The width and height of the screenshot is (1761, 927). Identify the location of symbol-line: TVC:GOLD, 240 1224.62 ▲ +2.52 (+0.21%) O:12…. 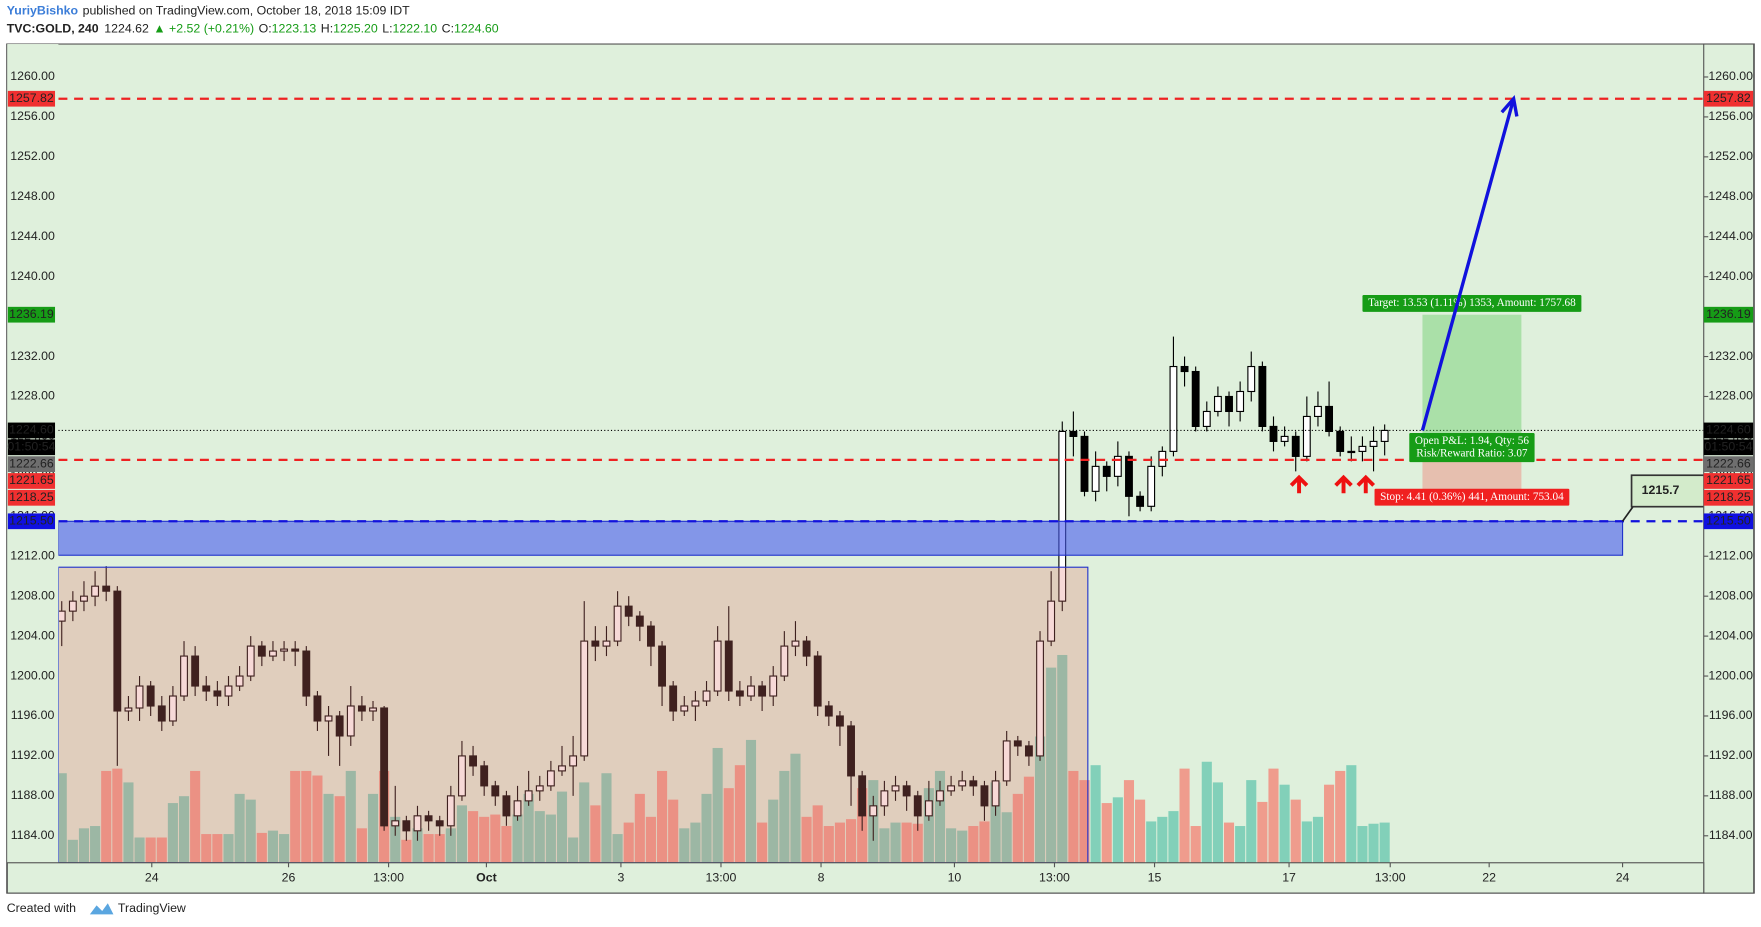
(253, 29).